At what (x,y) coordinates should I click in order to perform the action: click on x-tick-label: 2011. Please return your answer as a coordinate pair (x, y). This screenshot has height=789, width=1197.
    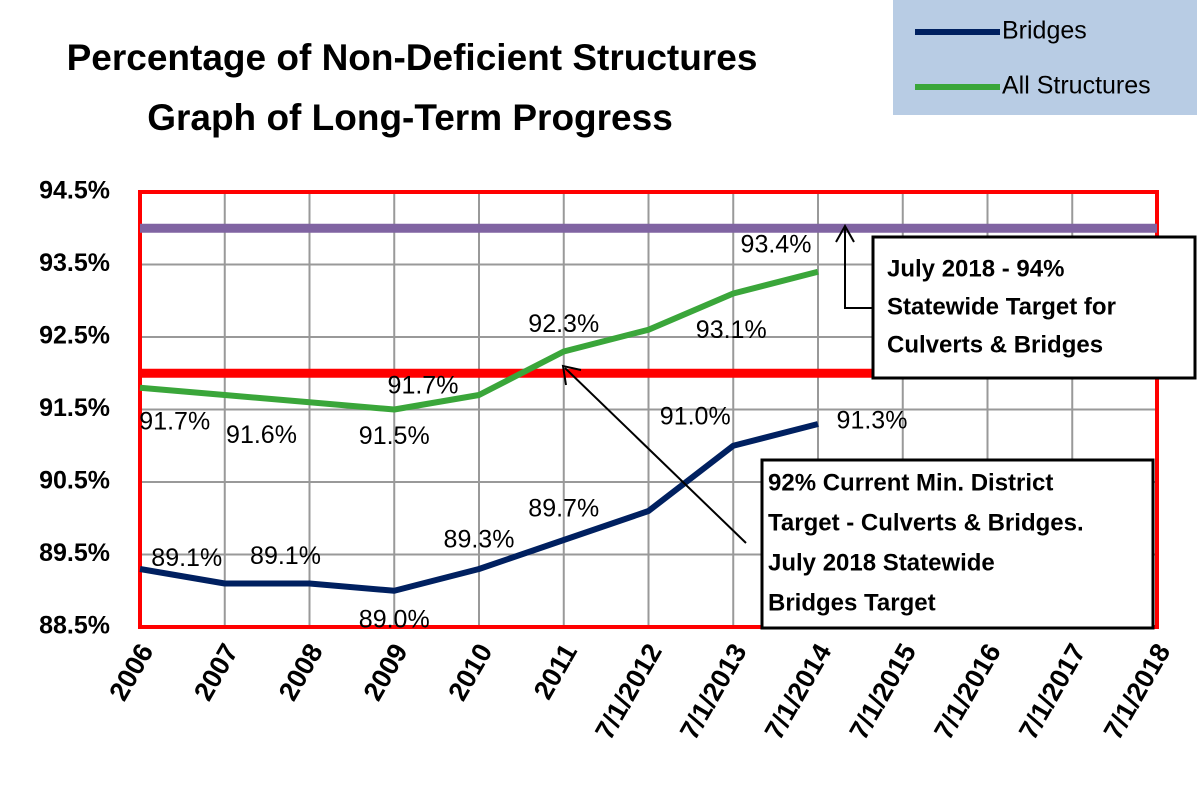
    Looking at the image, I should click on (555, 672).